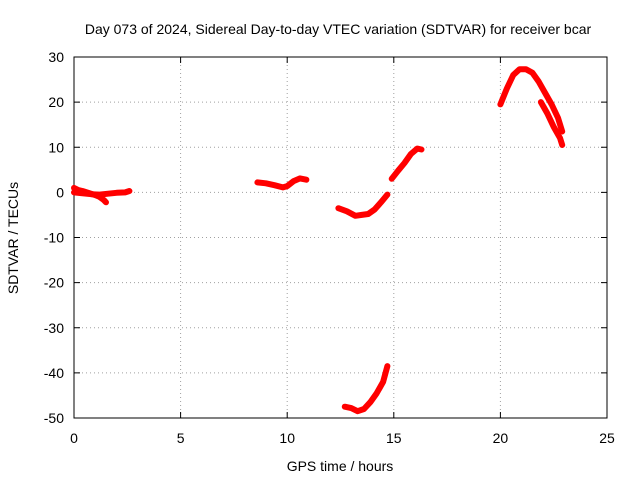  Describe the element at coordinates (54, 418) in the screenshot. I see `y-tick-label: -50` at that location.